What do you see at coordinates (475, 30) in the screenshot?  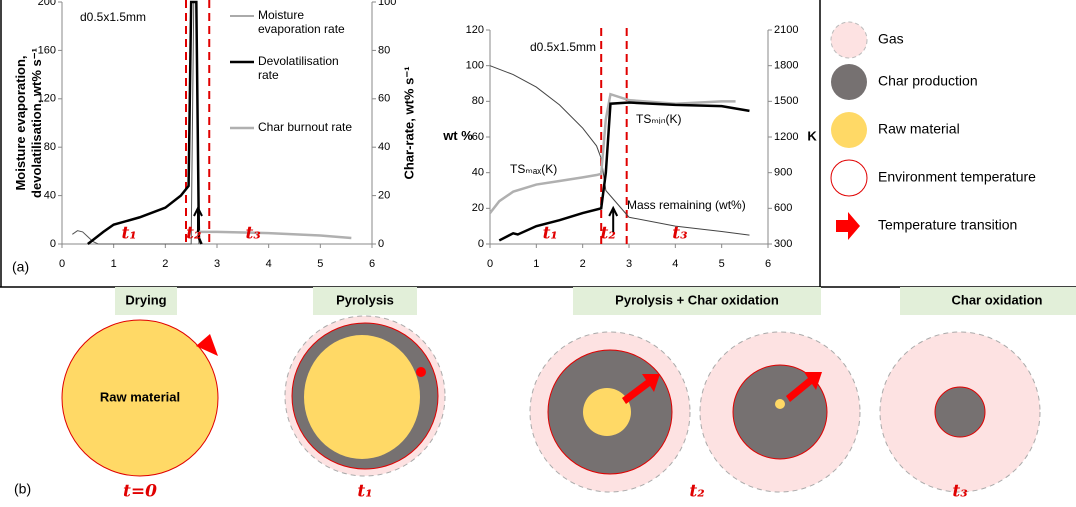 I see `y-tick-label: 120` at bounding box center [475, 30].